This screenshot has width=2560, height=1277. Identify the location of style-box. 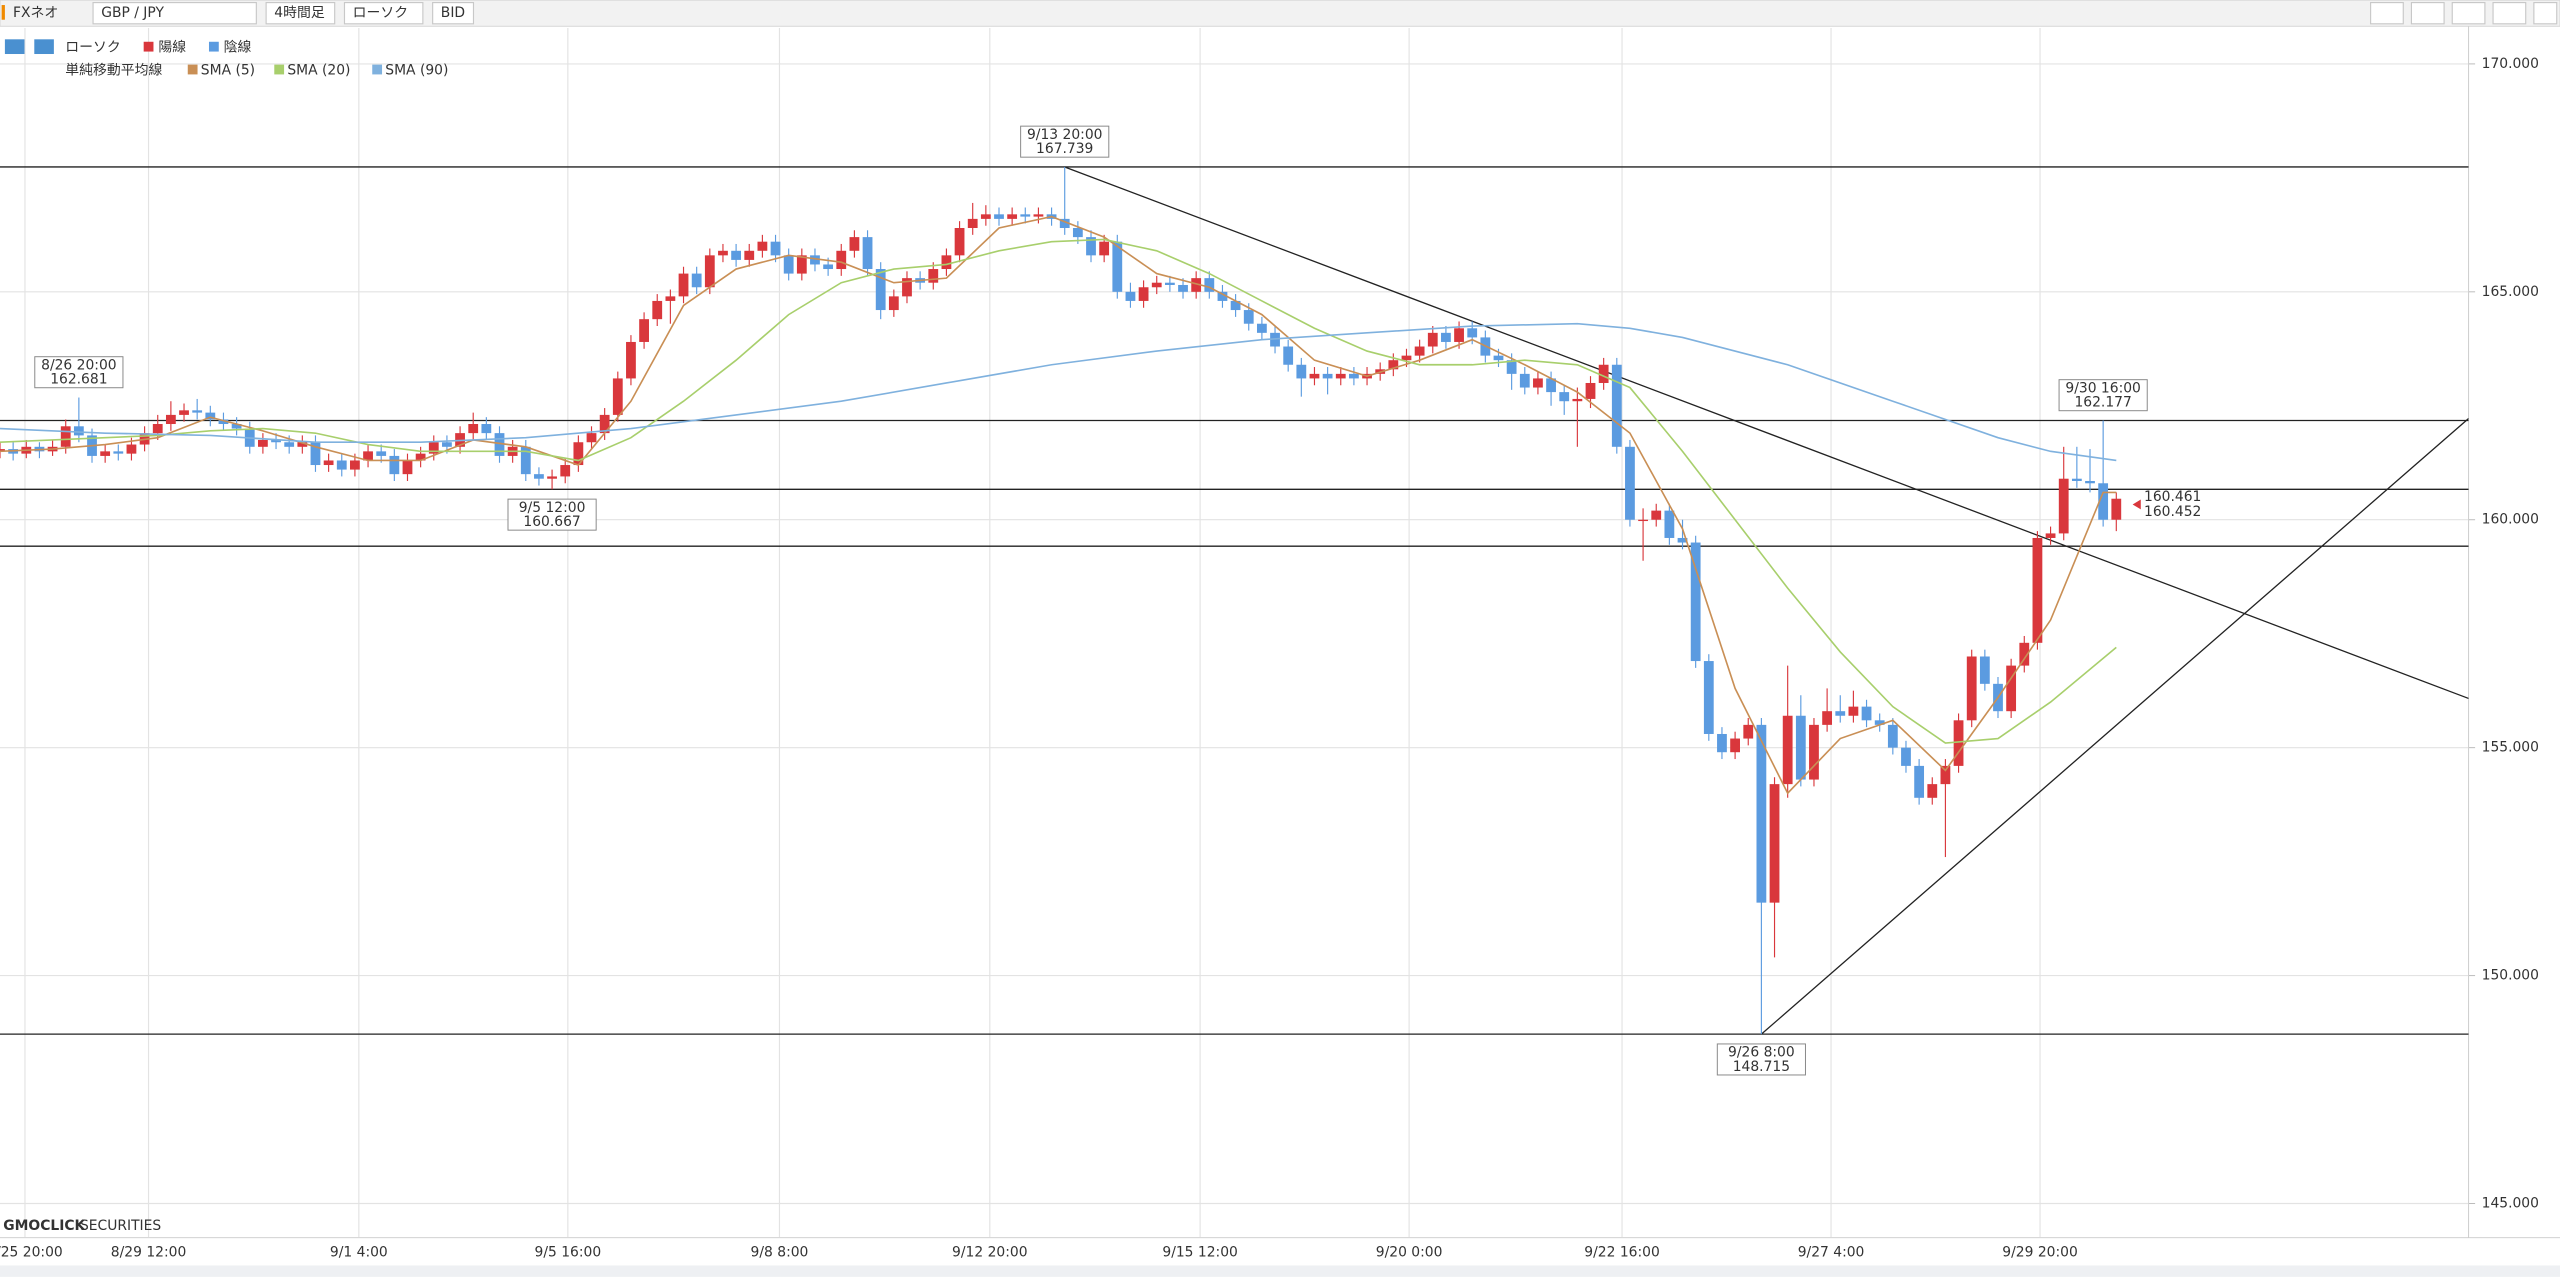
(383, 13).